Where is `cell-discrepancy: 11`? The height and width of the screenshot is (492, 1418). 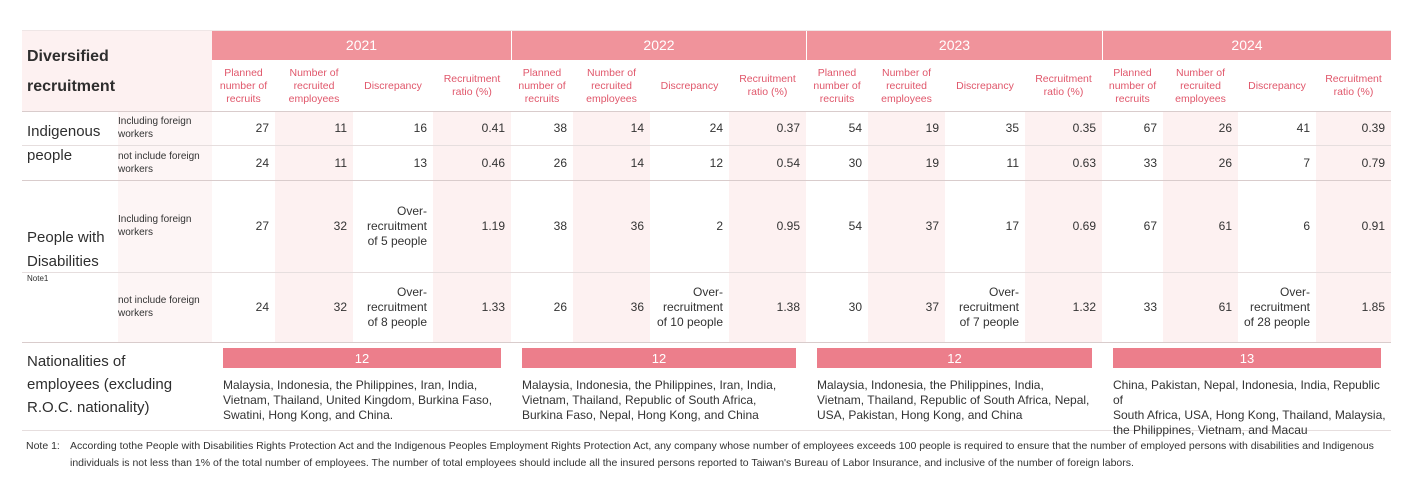
cell-discrepancy: 11 is located at coordinates (1012, 162).